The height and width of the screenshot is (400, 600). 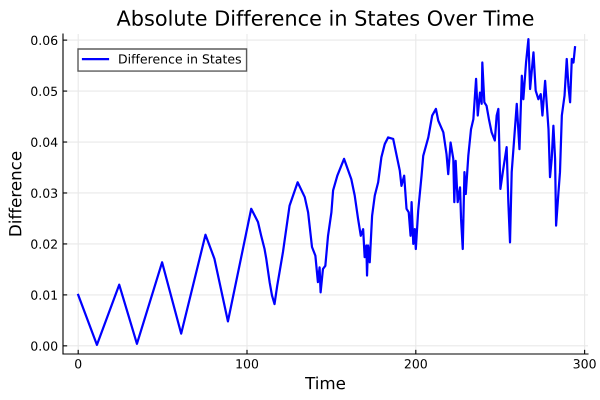 What do you see at coordinates (44, 295) in the screenshot?
I see `y-tick-label: 0.01` at bounding box center [44, 295].